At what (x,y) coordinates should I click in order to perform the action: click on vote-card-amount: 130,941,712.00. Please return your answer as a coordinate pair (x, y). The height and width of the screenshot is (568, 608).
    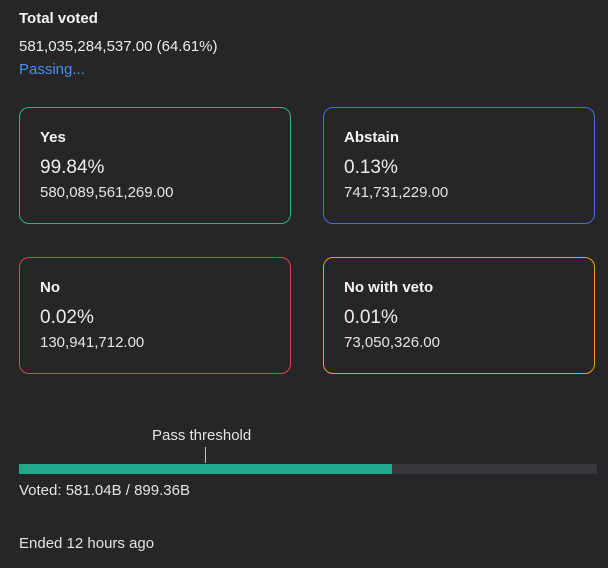
    Looking at the image, I should click on (92, 342).